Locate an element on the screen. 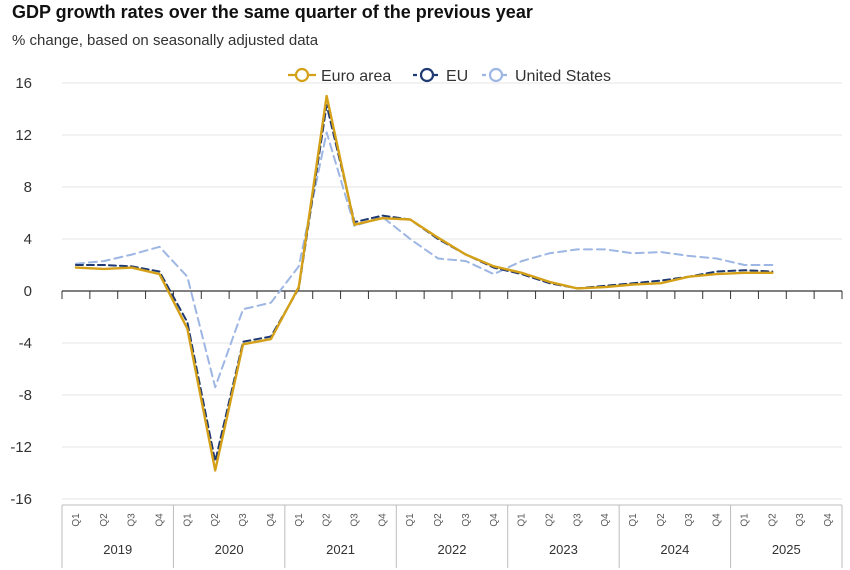 This screenshot has height=570, width=850. x-year-label: 2021 is located at coordinates (340, 549).